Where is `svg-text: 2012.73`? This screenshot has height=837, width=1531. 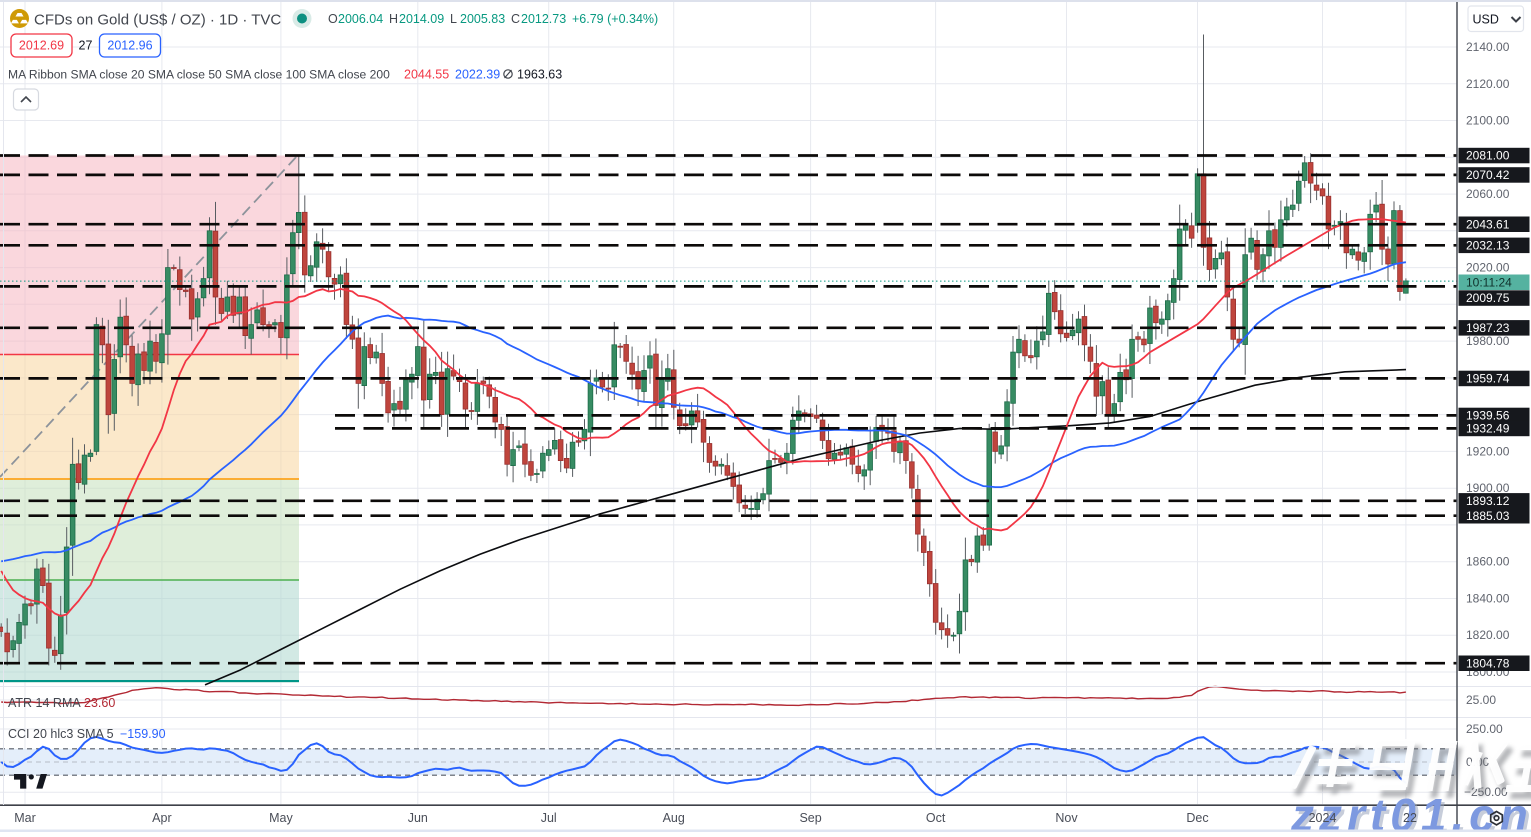
svg-text: 2012.73 is located at coordinates (543, 19).